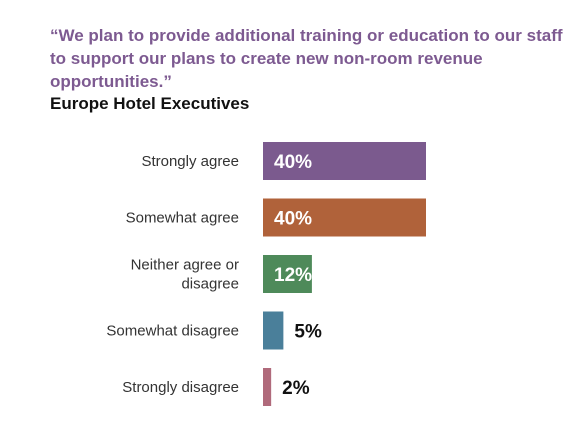 This screenshot has width=586, height=440. I want to click on category-label-3: Somewhat disagree, so click(172, 331).